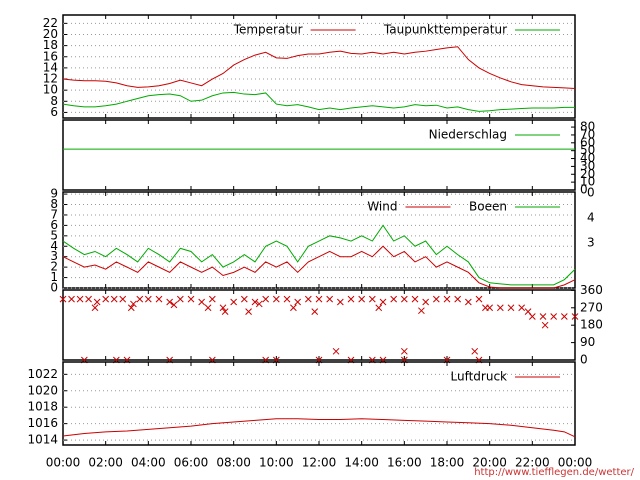 This screenshot has width=640, height=480. I want to click on y-tick-label: 90, so click(587, 342).